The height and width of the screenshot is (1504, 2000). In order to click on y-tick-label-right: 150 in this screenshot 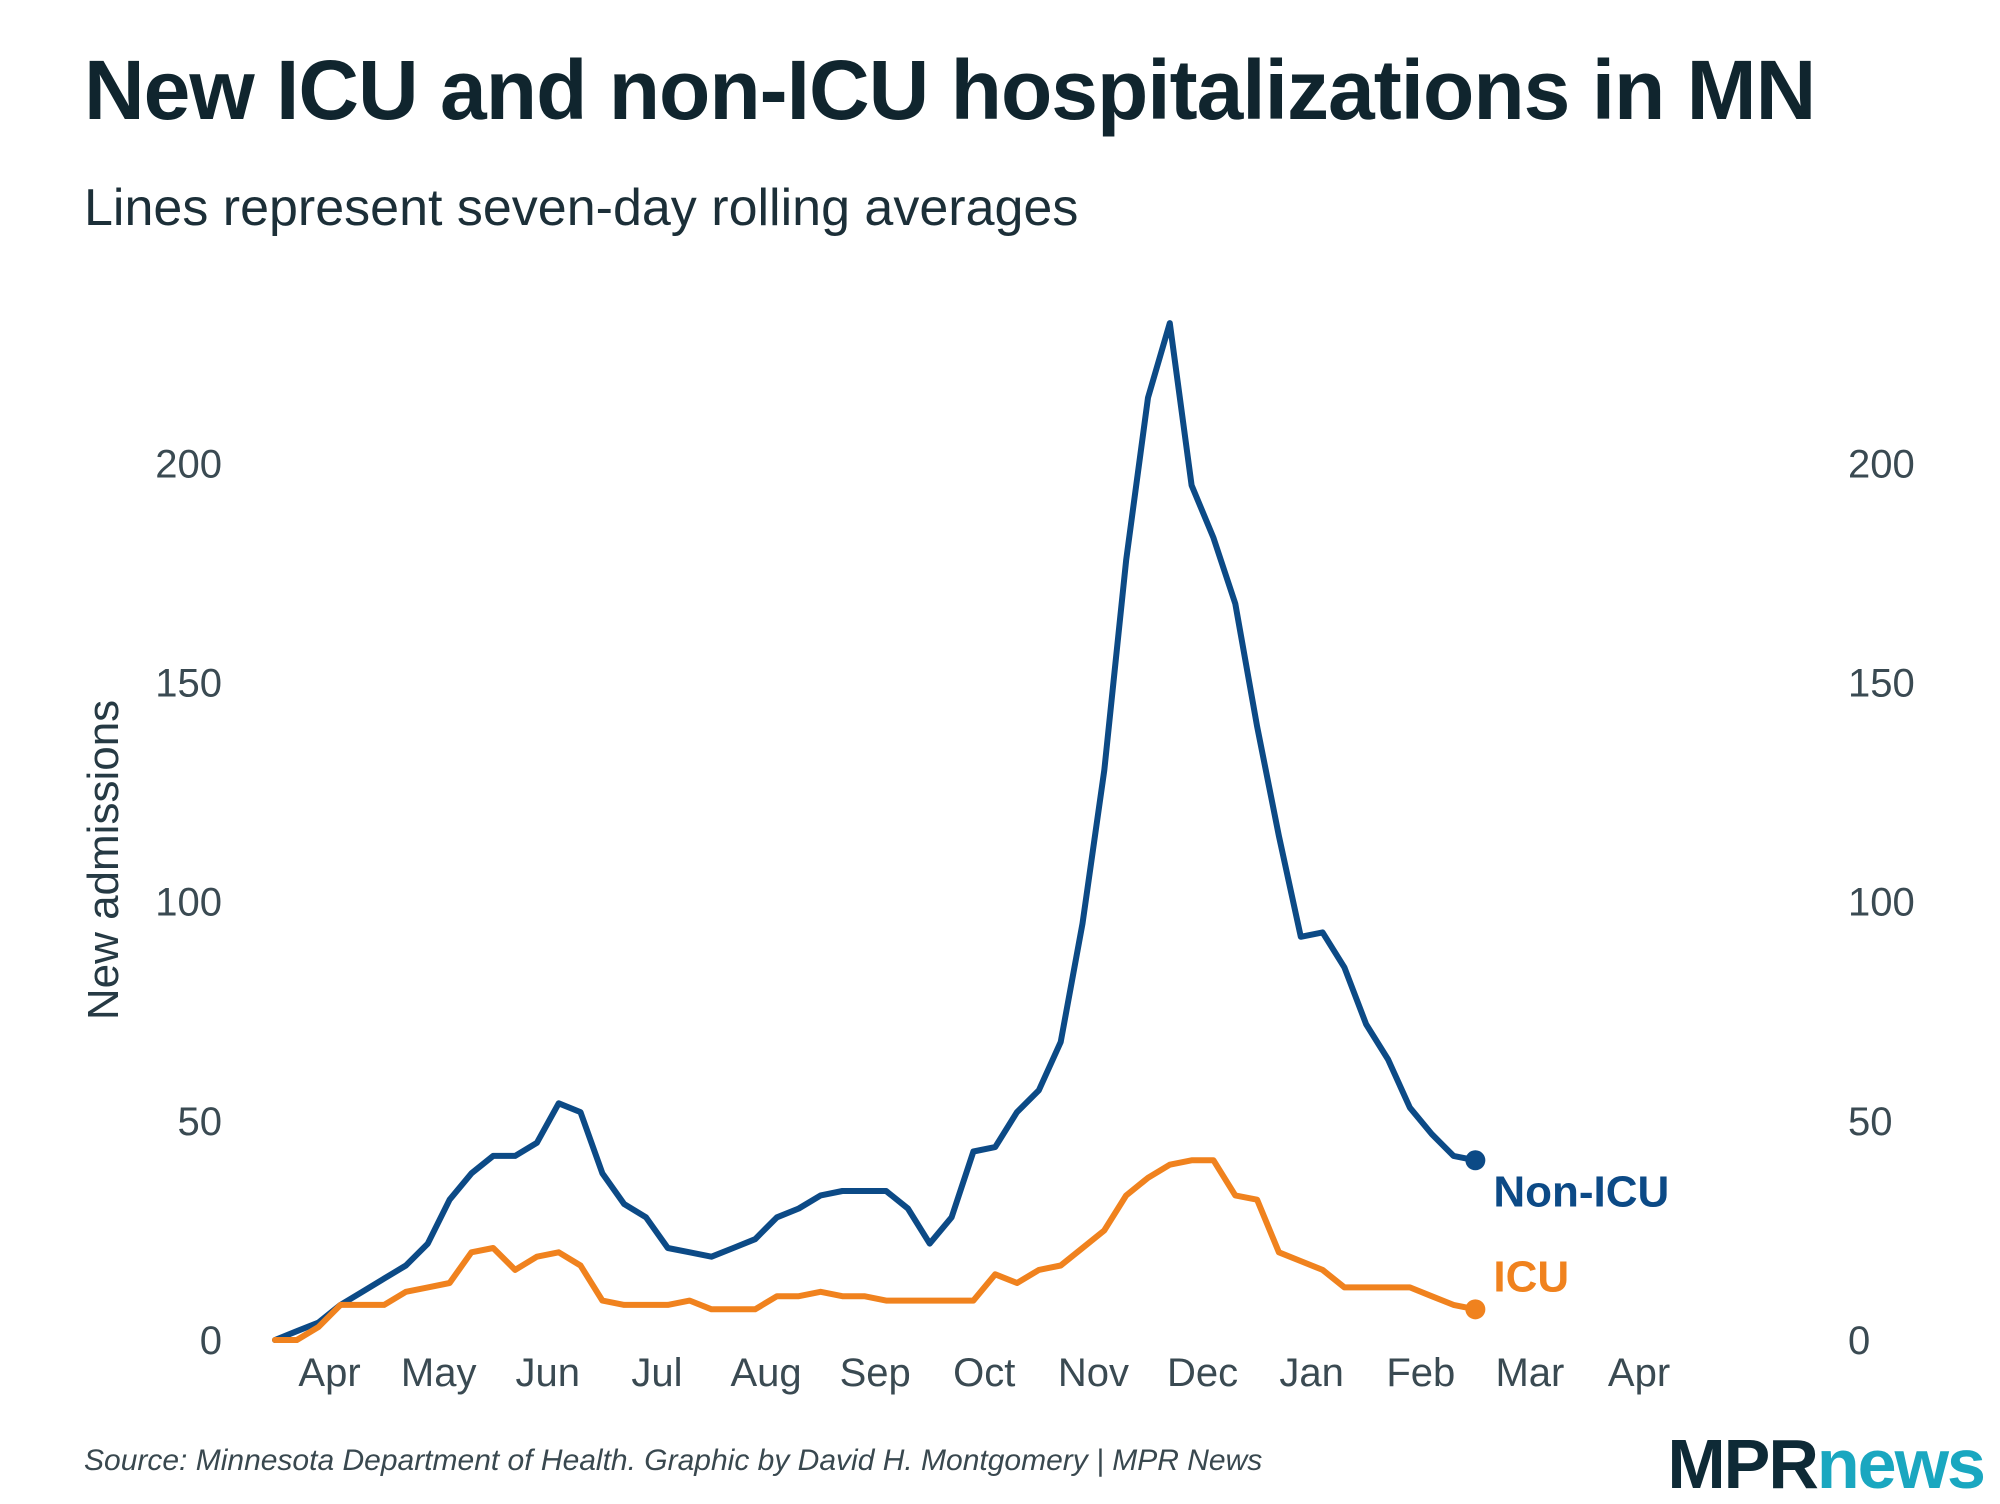, I will do `click(1881, 684)`.